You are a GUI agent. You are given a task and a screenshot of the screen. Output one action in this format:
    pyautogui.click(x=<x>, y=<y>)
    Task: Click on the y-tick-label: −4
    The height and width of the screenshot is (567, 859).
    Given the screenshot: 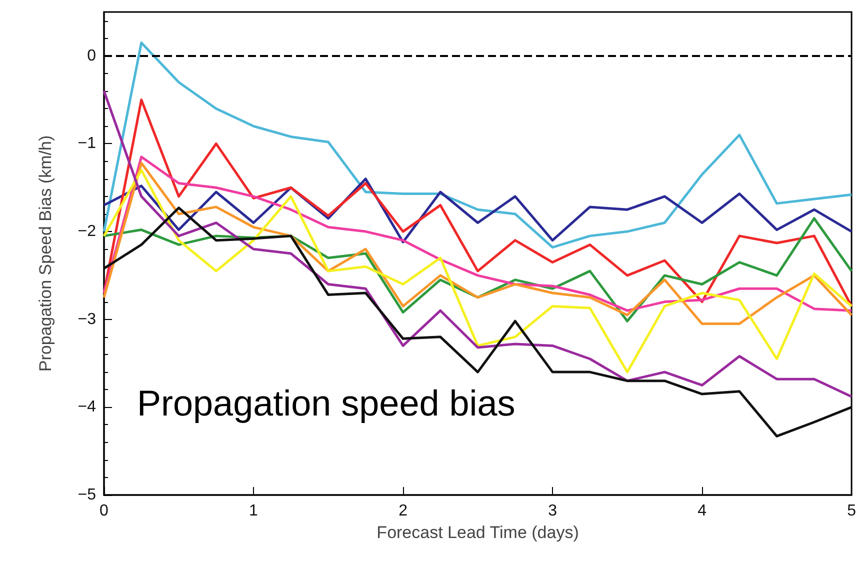 What is the action you would take?
    pyautogui.click(x=87, y=407)
    